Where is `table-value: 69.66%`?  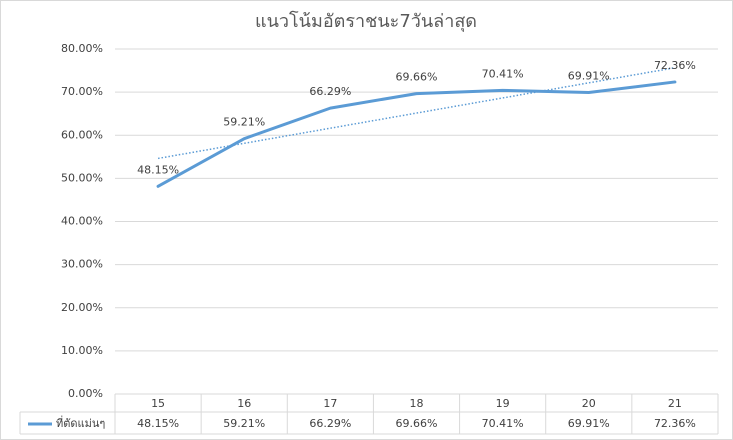 table-value: 69.66% is located at coordinates (417, 423).